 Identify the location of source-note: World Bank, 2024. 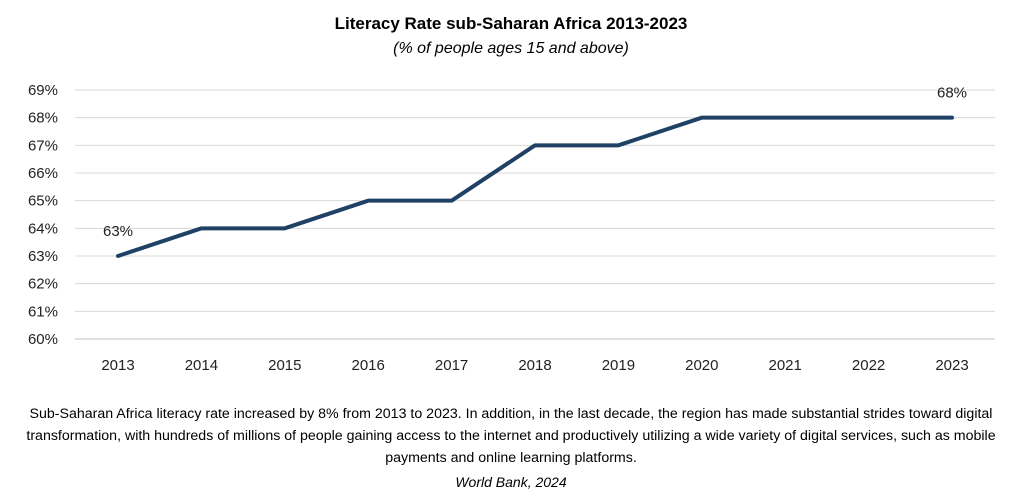
(511, 482).